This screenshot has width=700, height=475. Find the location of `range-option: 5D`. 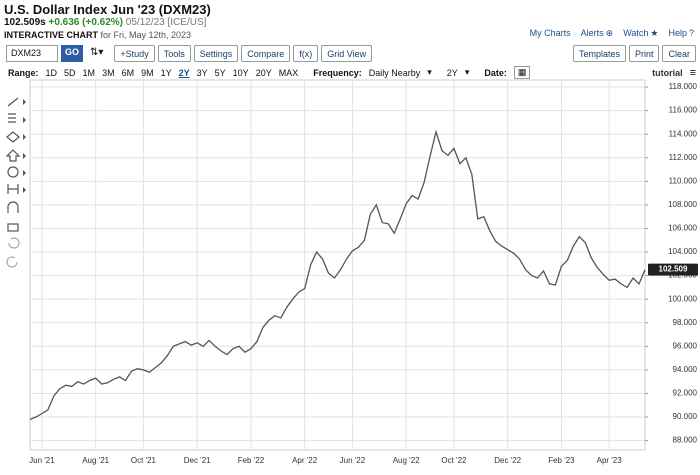

range-option: 5D is located at coordinates (70, 72).